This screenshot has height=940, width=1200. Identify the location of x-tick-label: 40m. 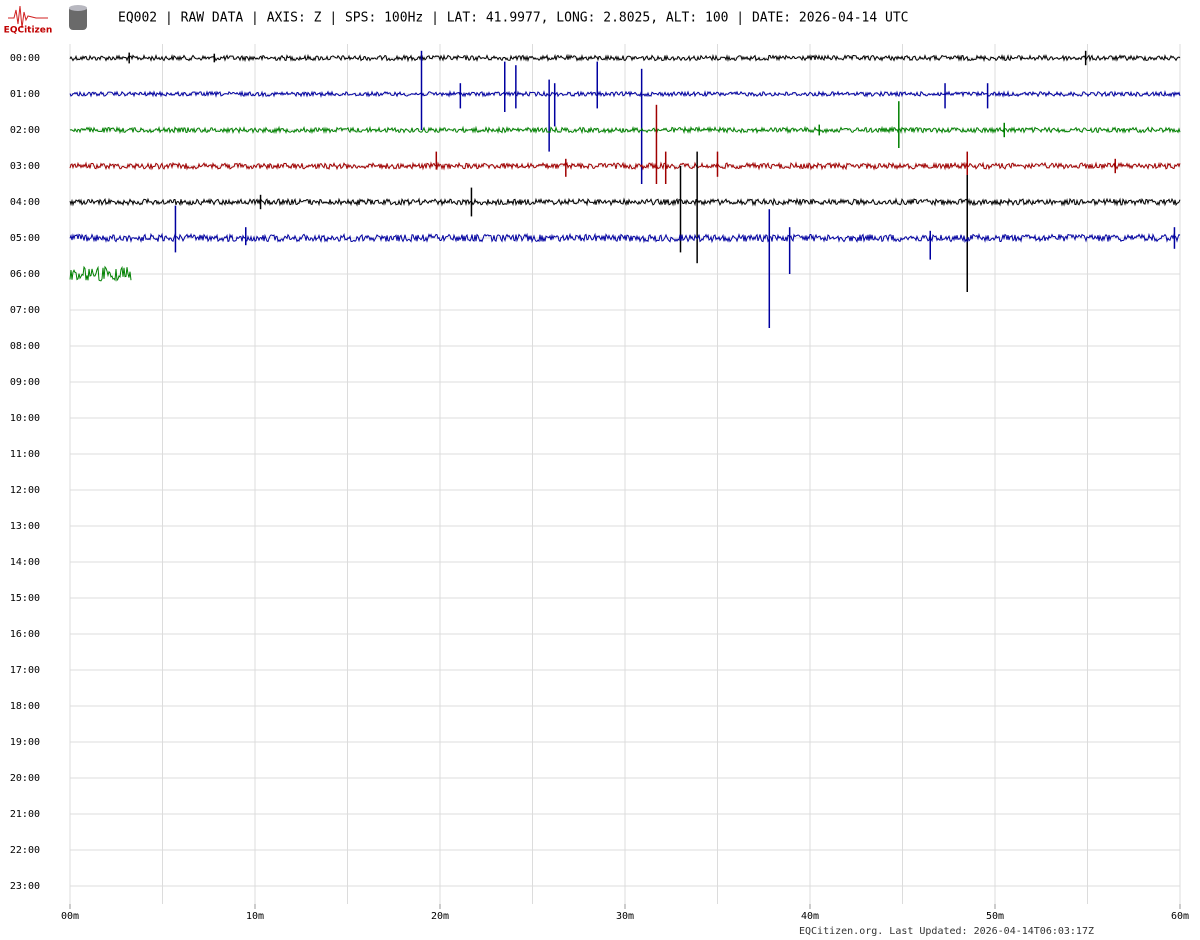
(810, 916).